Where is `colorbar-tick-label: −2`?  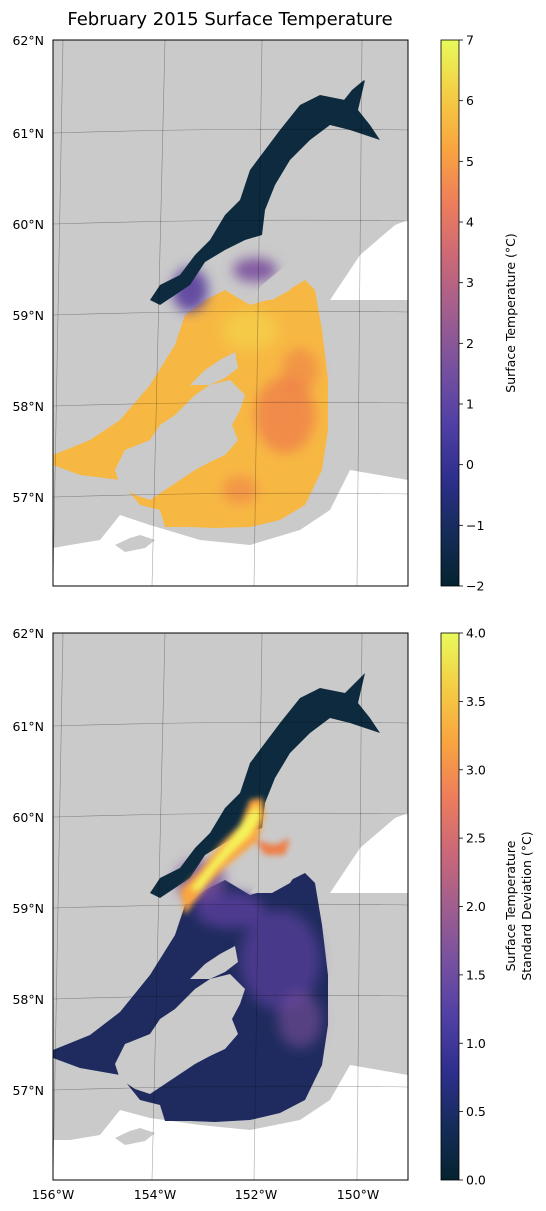
colorbar-tick-label: −2 is located at coordinates (475, 586).